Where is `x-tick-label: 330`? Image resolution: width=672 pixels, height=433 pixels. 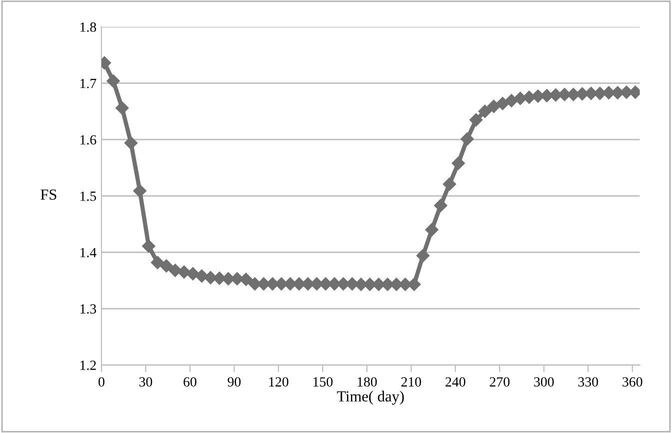 x-tick-label: 330 is located at coordinates (588, 382).